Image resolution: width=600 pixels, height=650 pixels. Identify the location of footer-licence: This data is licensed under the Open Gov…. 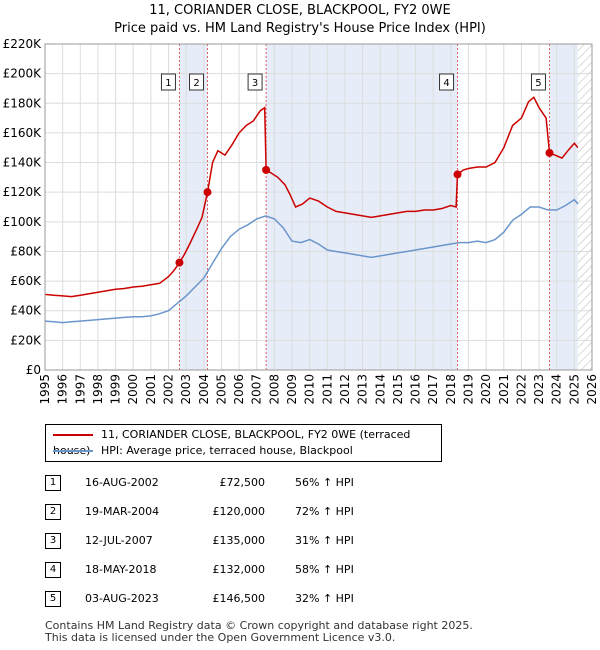
(220, 637).